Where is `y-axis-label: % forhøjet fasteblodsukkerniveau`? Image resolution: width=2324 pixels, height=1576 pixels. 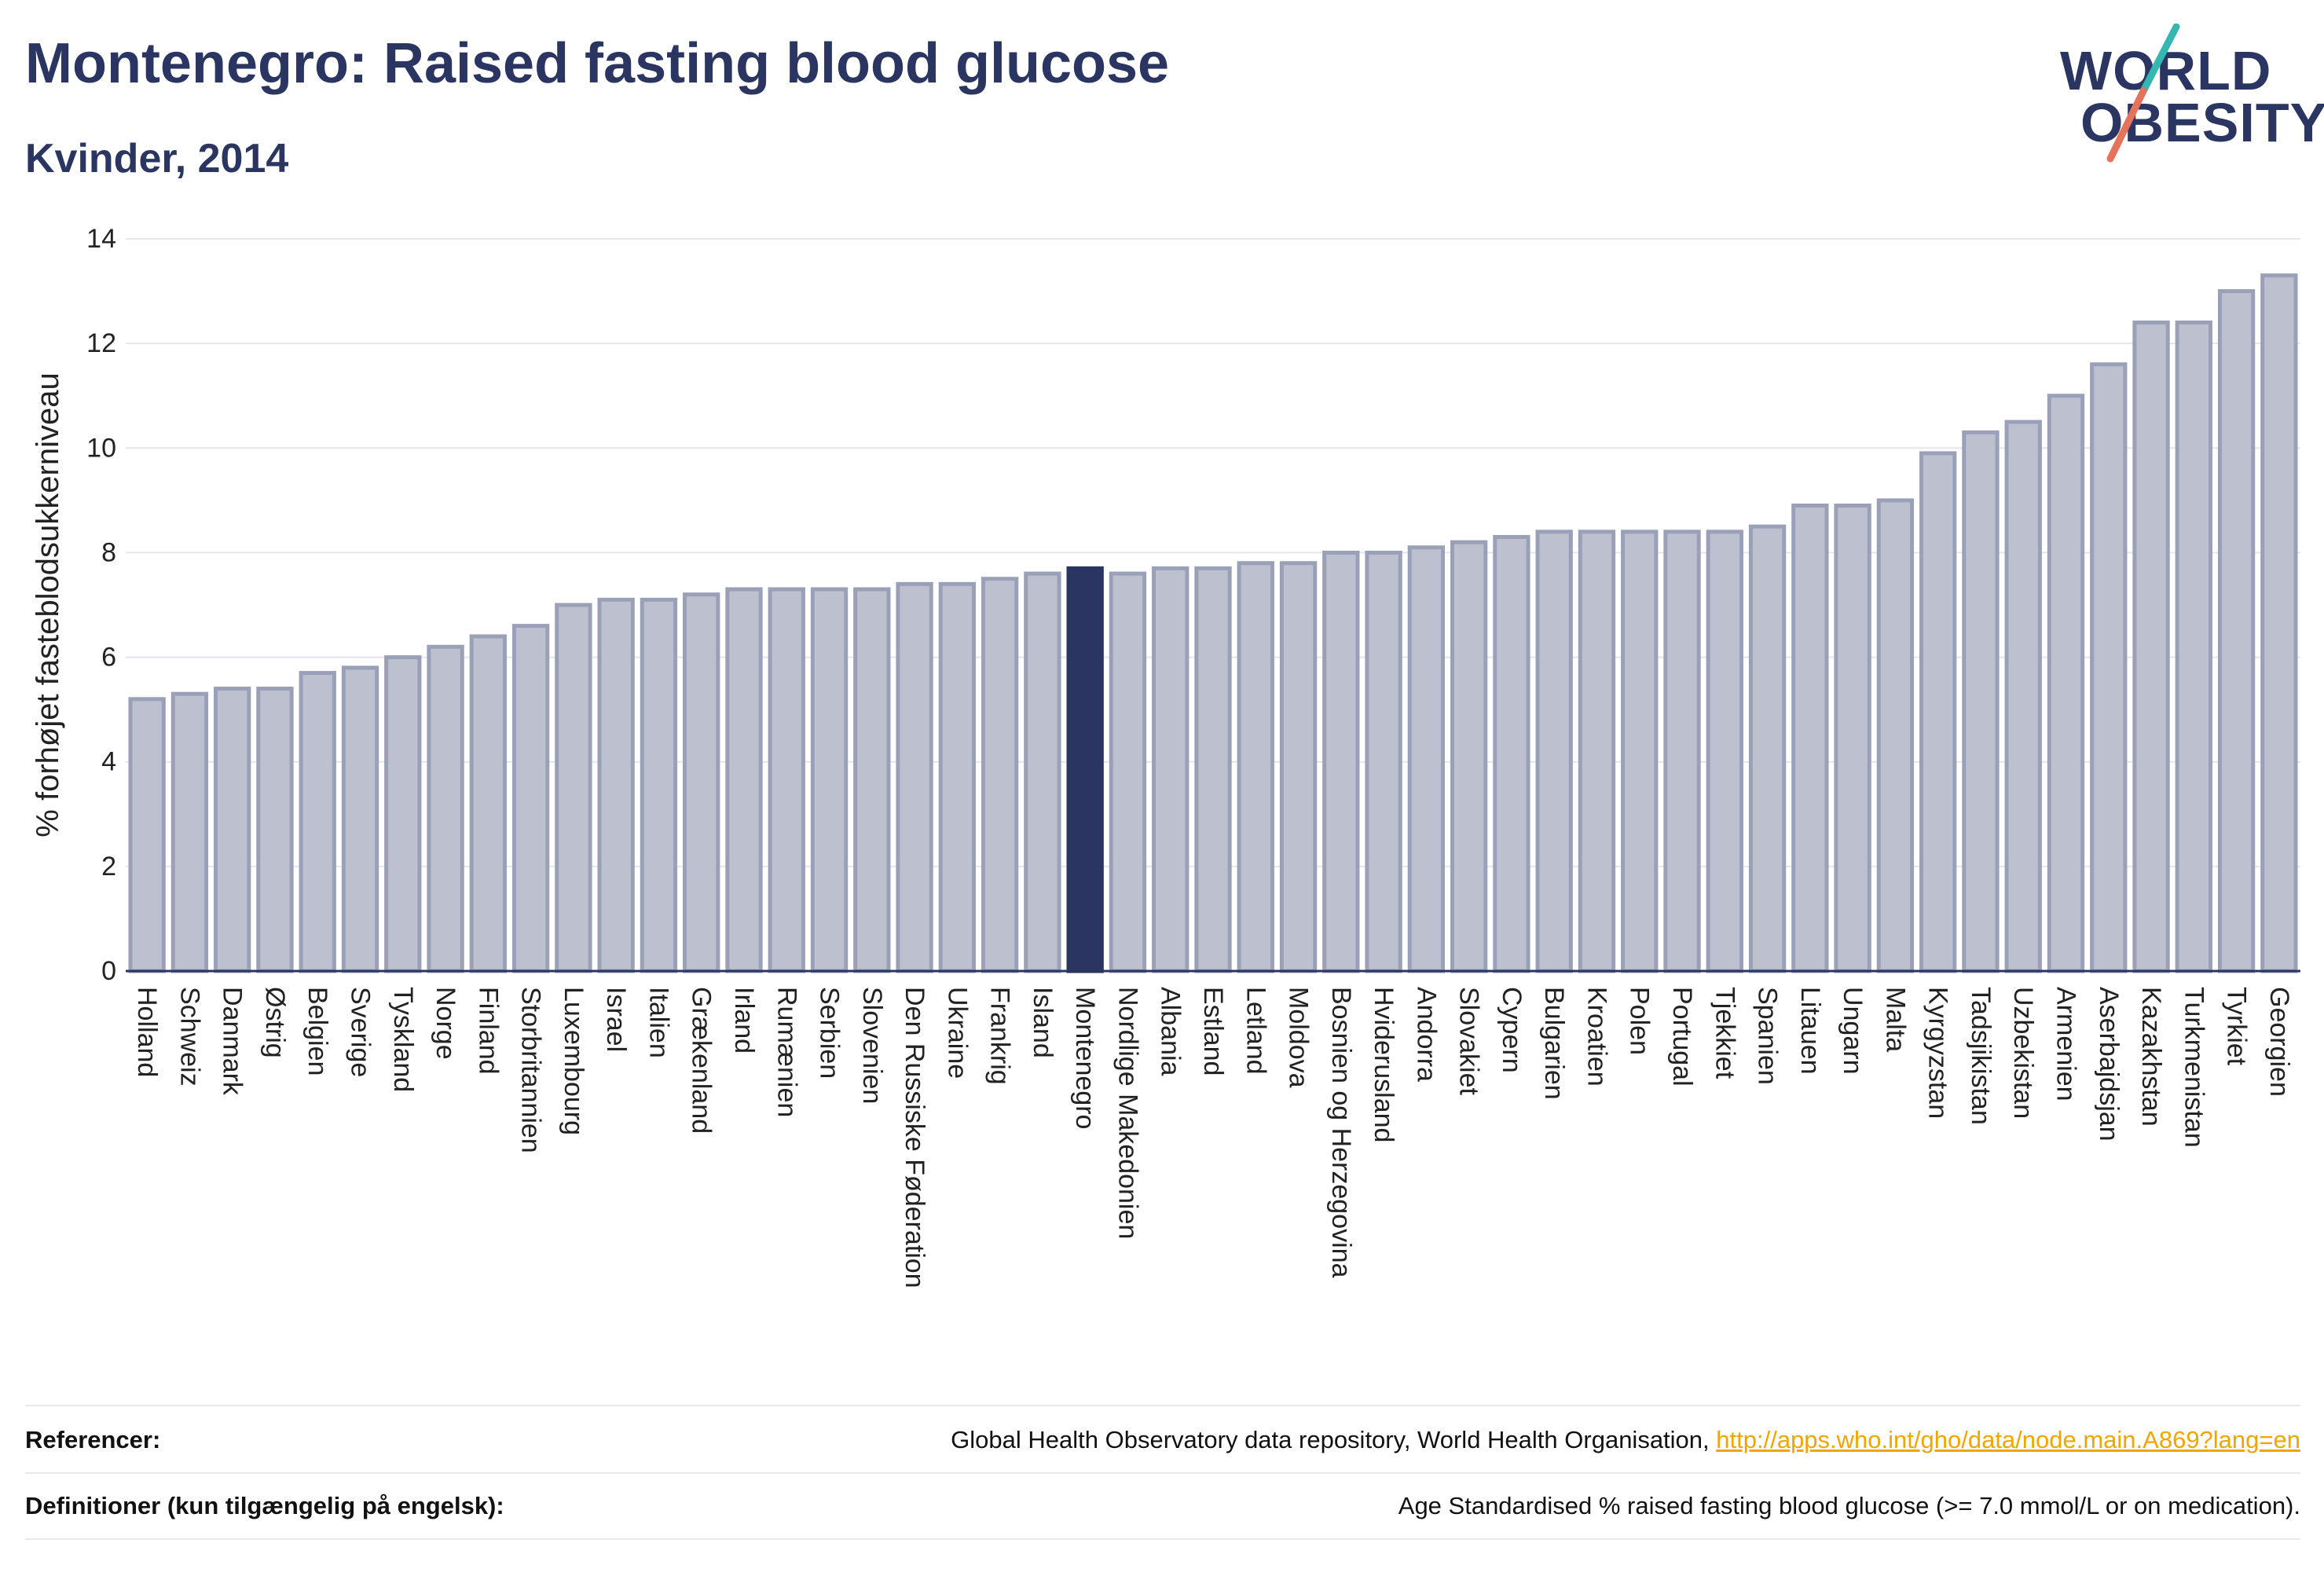 y-axis-label: % forhøjet fasteblodsukkerniveau is located at coordinates (48, 604).